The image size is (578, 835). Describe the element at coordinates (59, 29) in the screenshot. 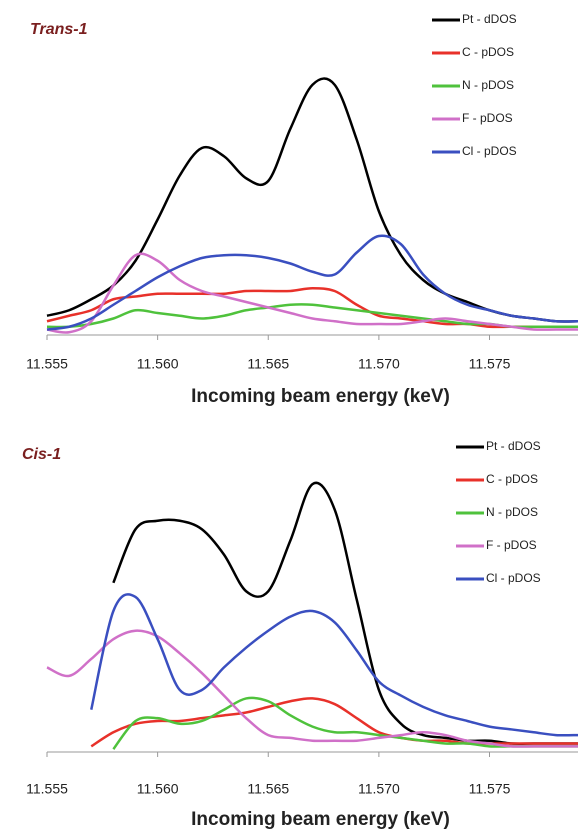

I see `chart-title: Trans-1` at that location.